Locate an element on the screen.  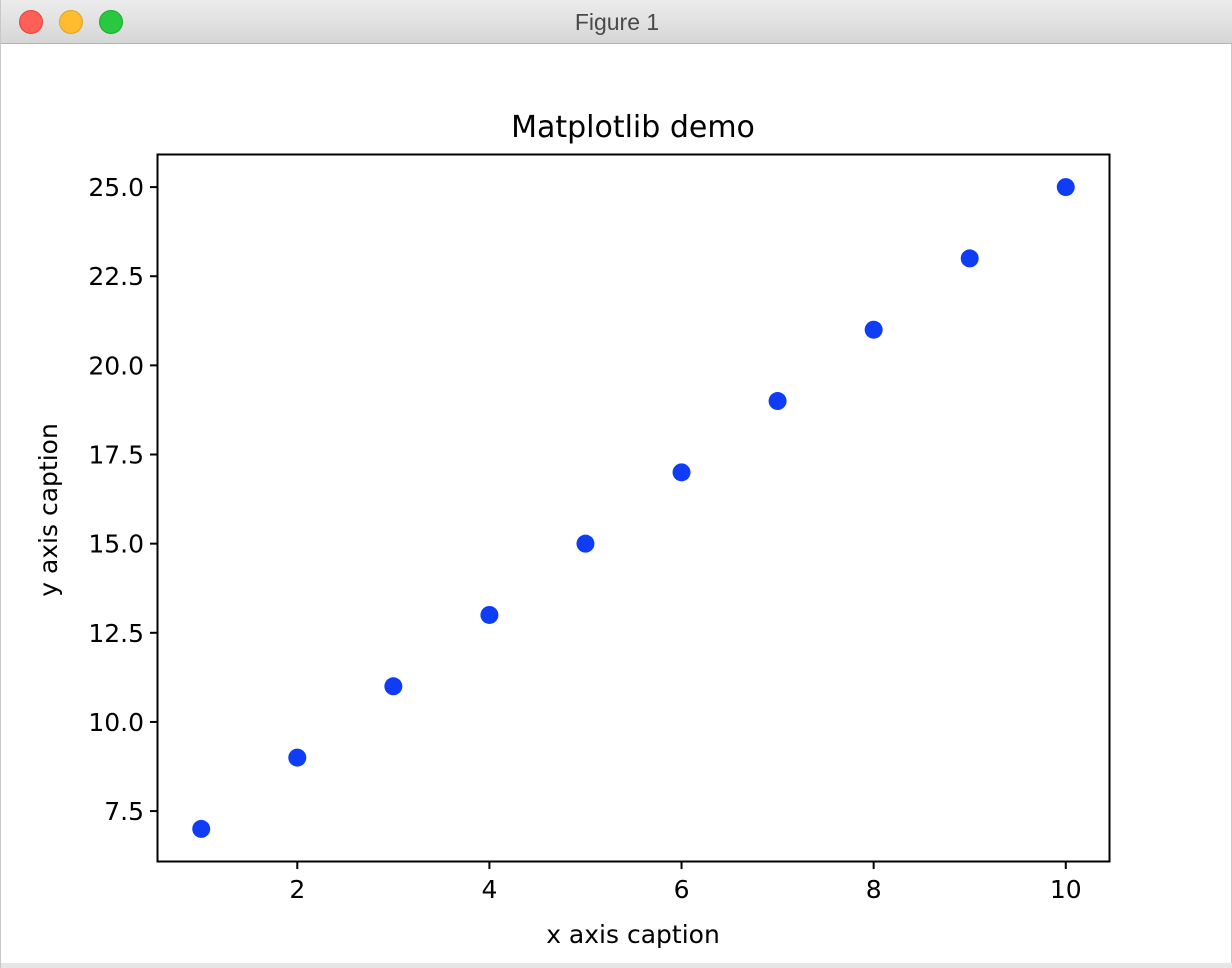
y-axis-label: y axis caption is located at coordinates (48, 510).